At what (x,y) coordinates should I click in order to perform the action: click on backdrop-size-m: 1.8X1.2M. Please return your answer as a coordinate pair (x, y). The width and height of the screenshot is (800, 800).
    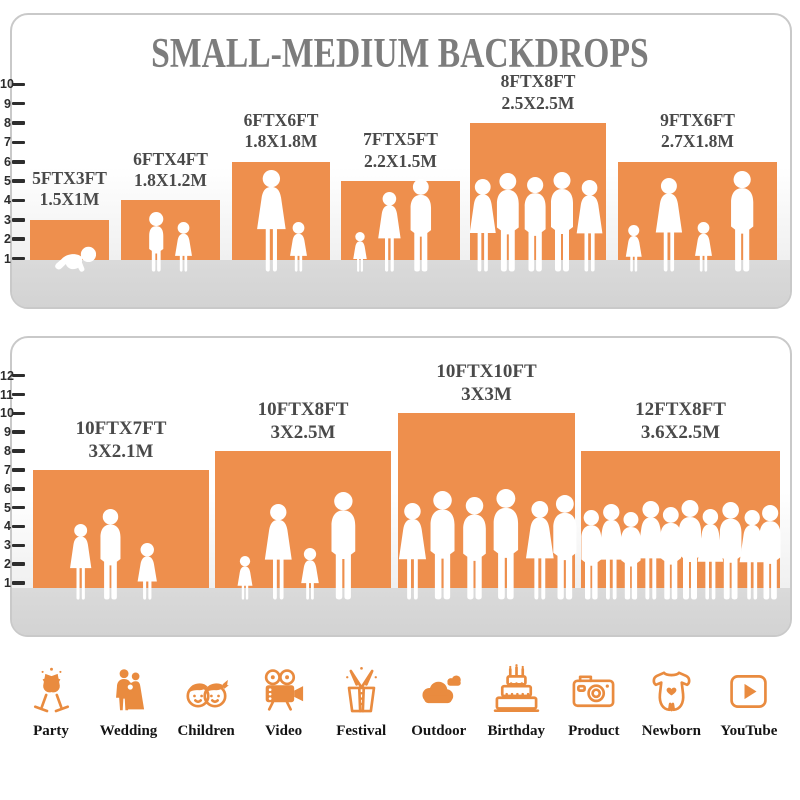
    Looking at the image, I should click on (170, 180).